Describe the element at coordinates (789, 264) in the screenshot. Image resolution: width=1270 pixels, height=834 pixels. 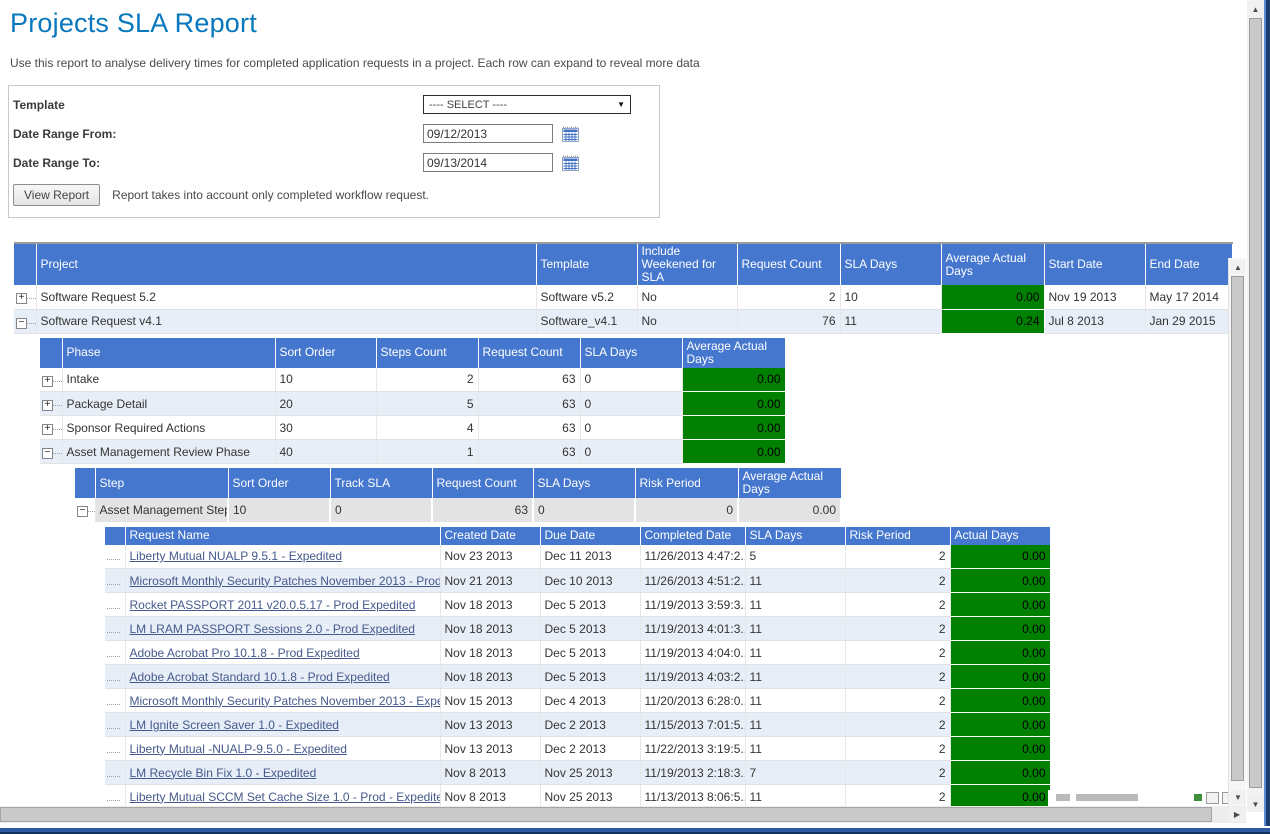
I see `col-header-request-count: Request Count` at that location.